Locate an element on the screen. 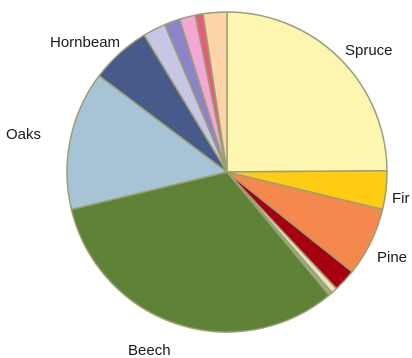  slice-label-oaks: Oaks is located at coordinates (23, 134).